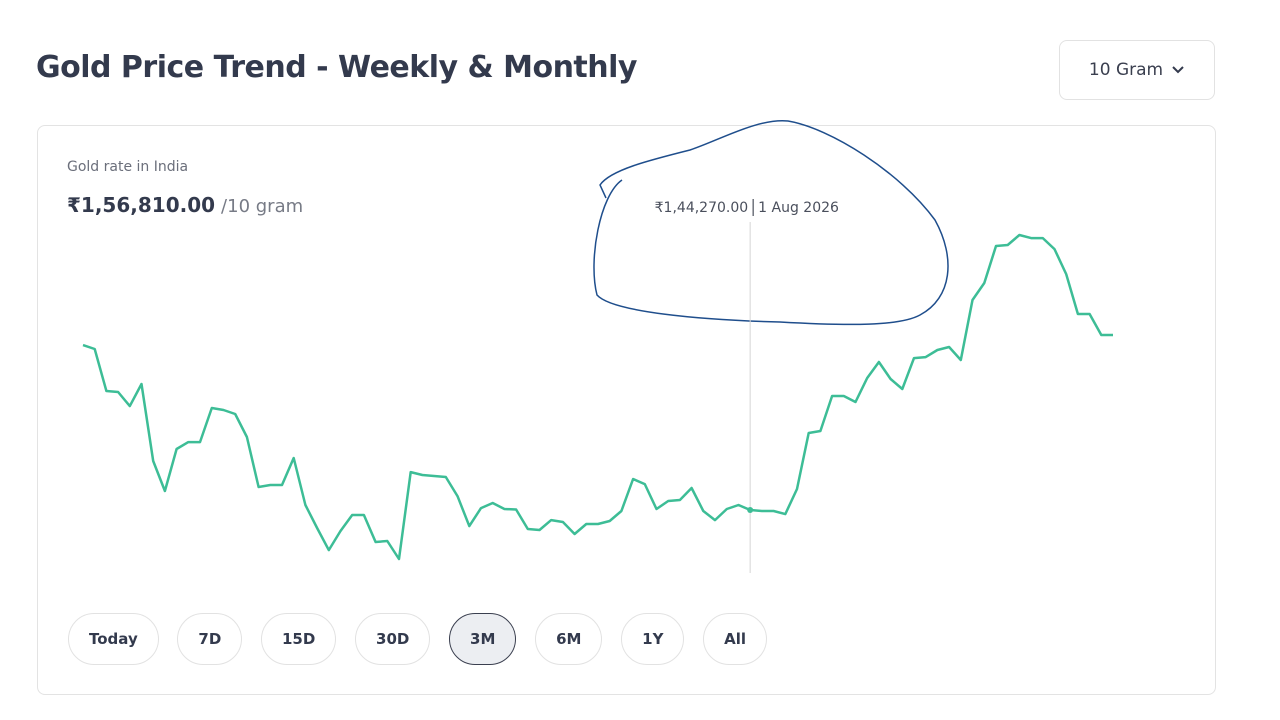 The image size is (1280, 720). What do you see at coordinates (798, 208) in the screenshot?
I see `tooltip-date: 1 Aug 2026` at bounding box center [798, 208].